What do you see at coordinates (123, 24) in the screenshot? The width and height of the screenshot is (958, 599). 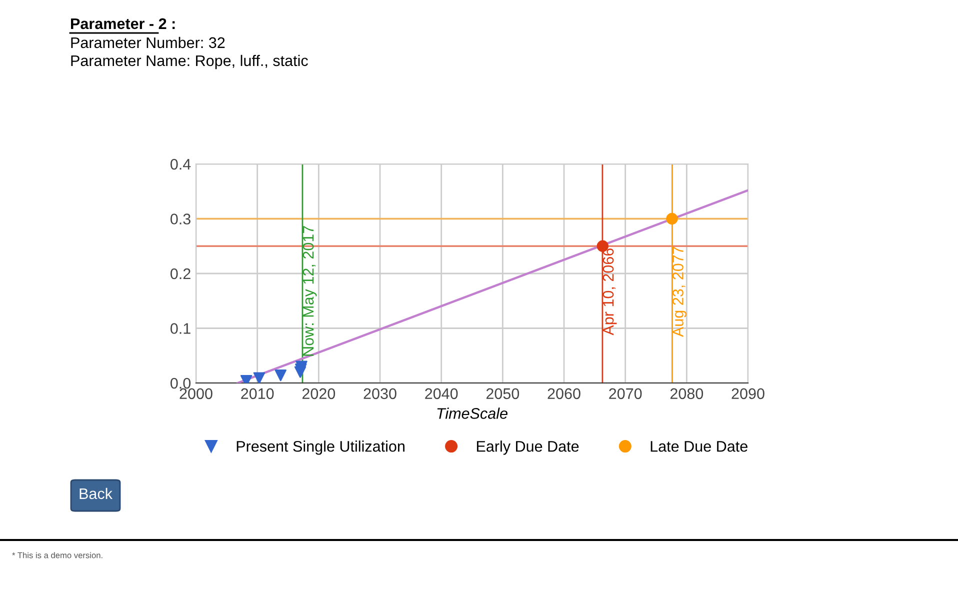 I see `chart-title: Parameter - 2 :` at bounding box center [123, 24].